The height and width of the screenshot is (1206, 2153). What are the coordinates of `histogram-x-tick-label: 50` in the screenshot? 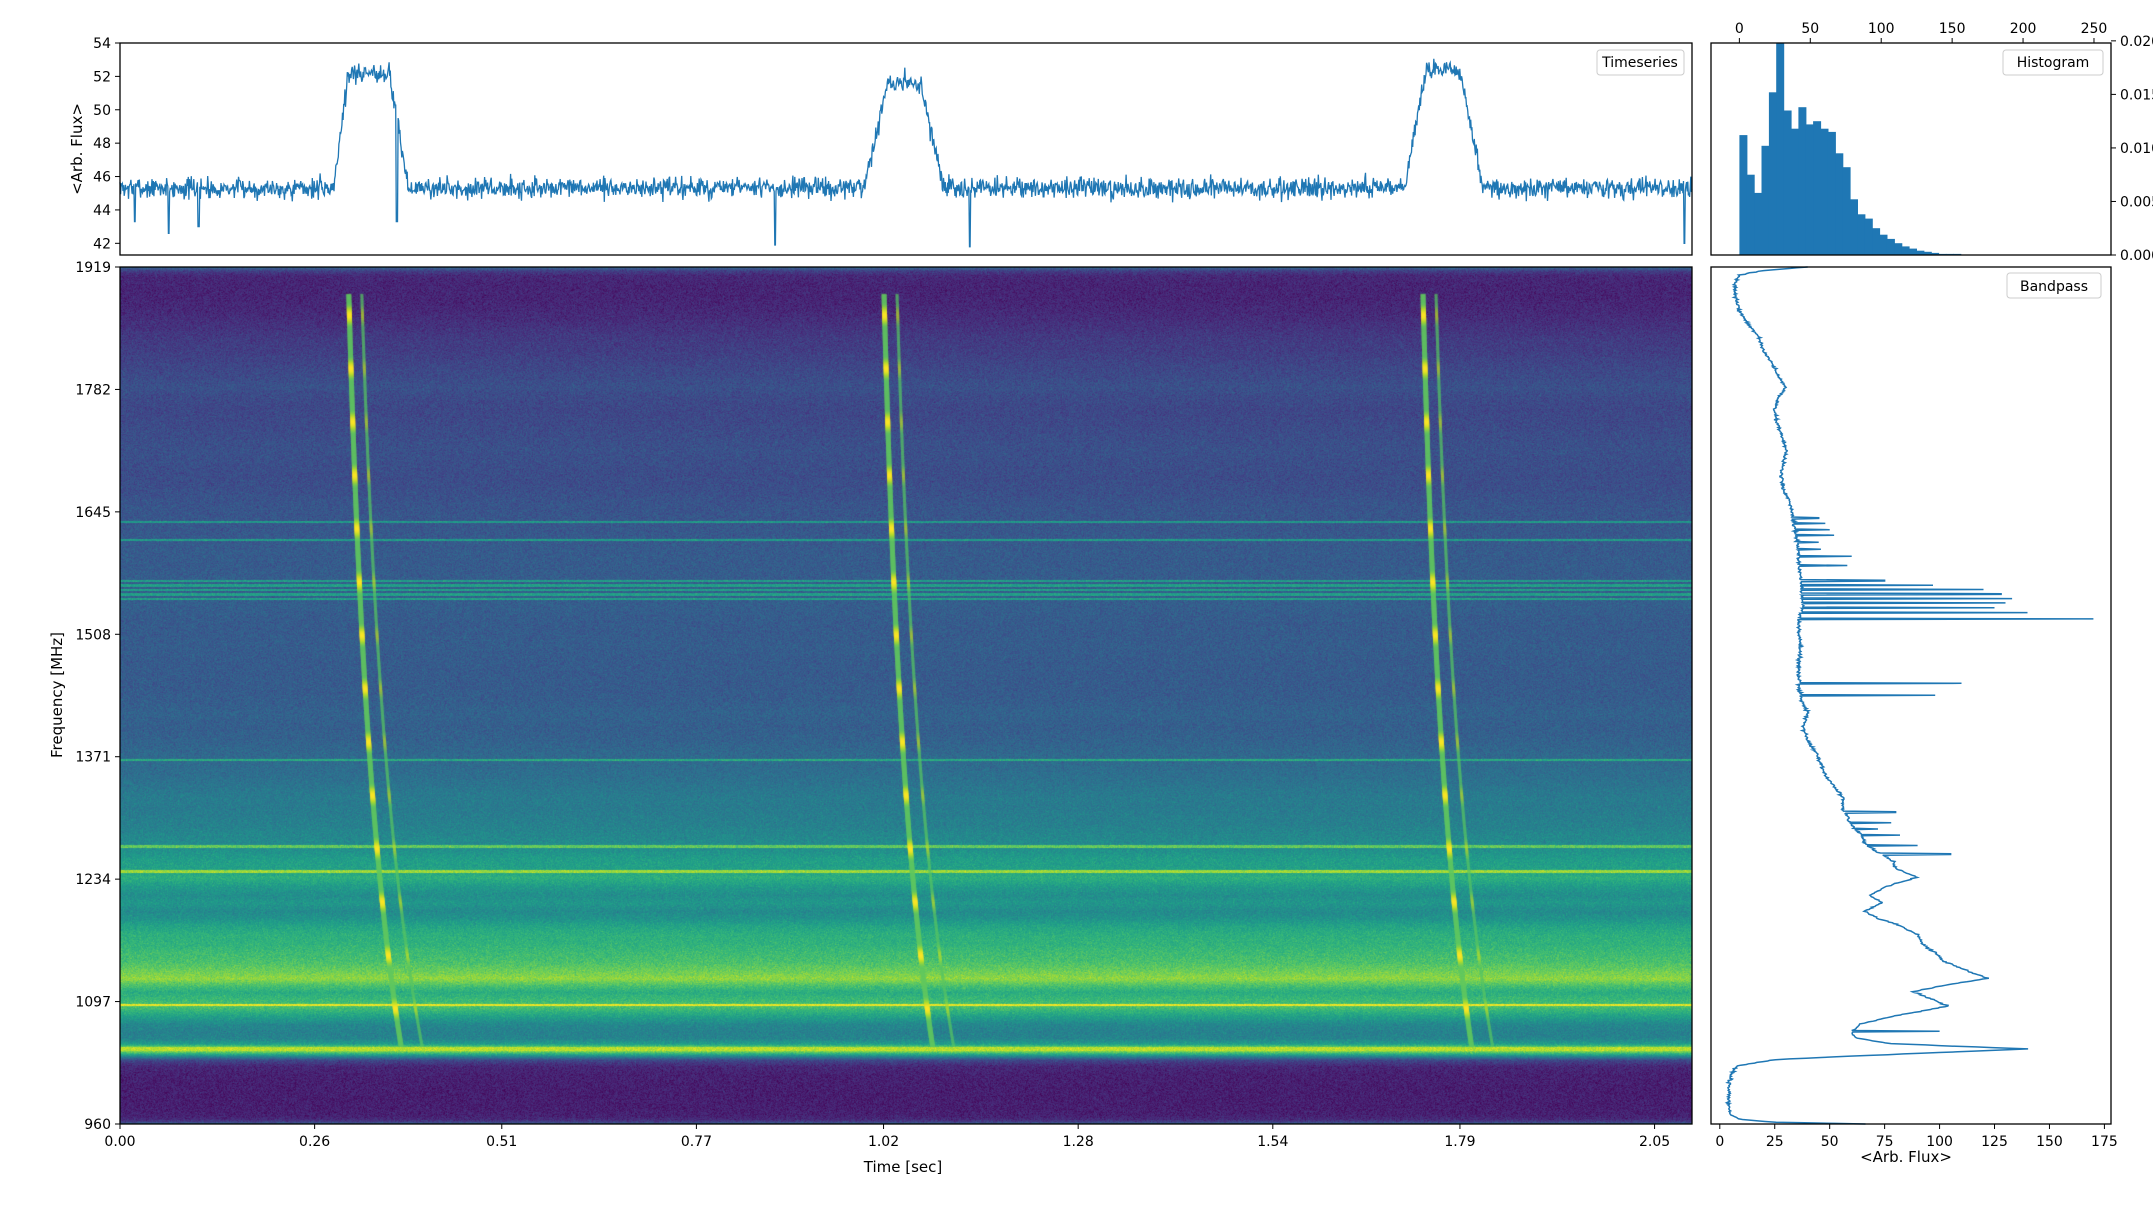 It's located at (1810, 29).